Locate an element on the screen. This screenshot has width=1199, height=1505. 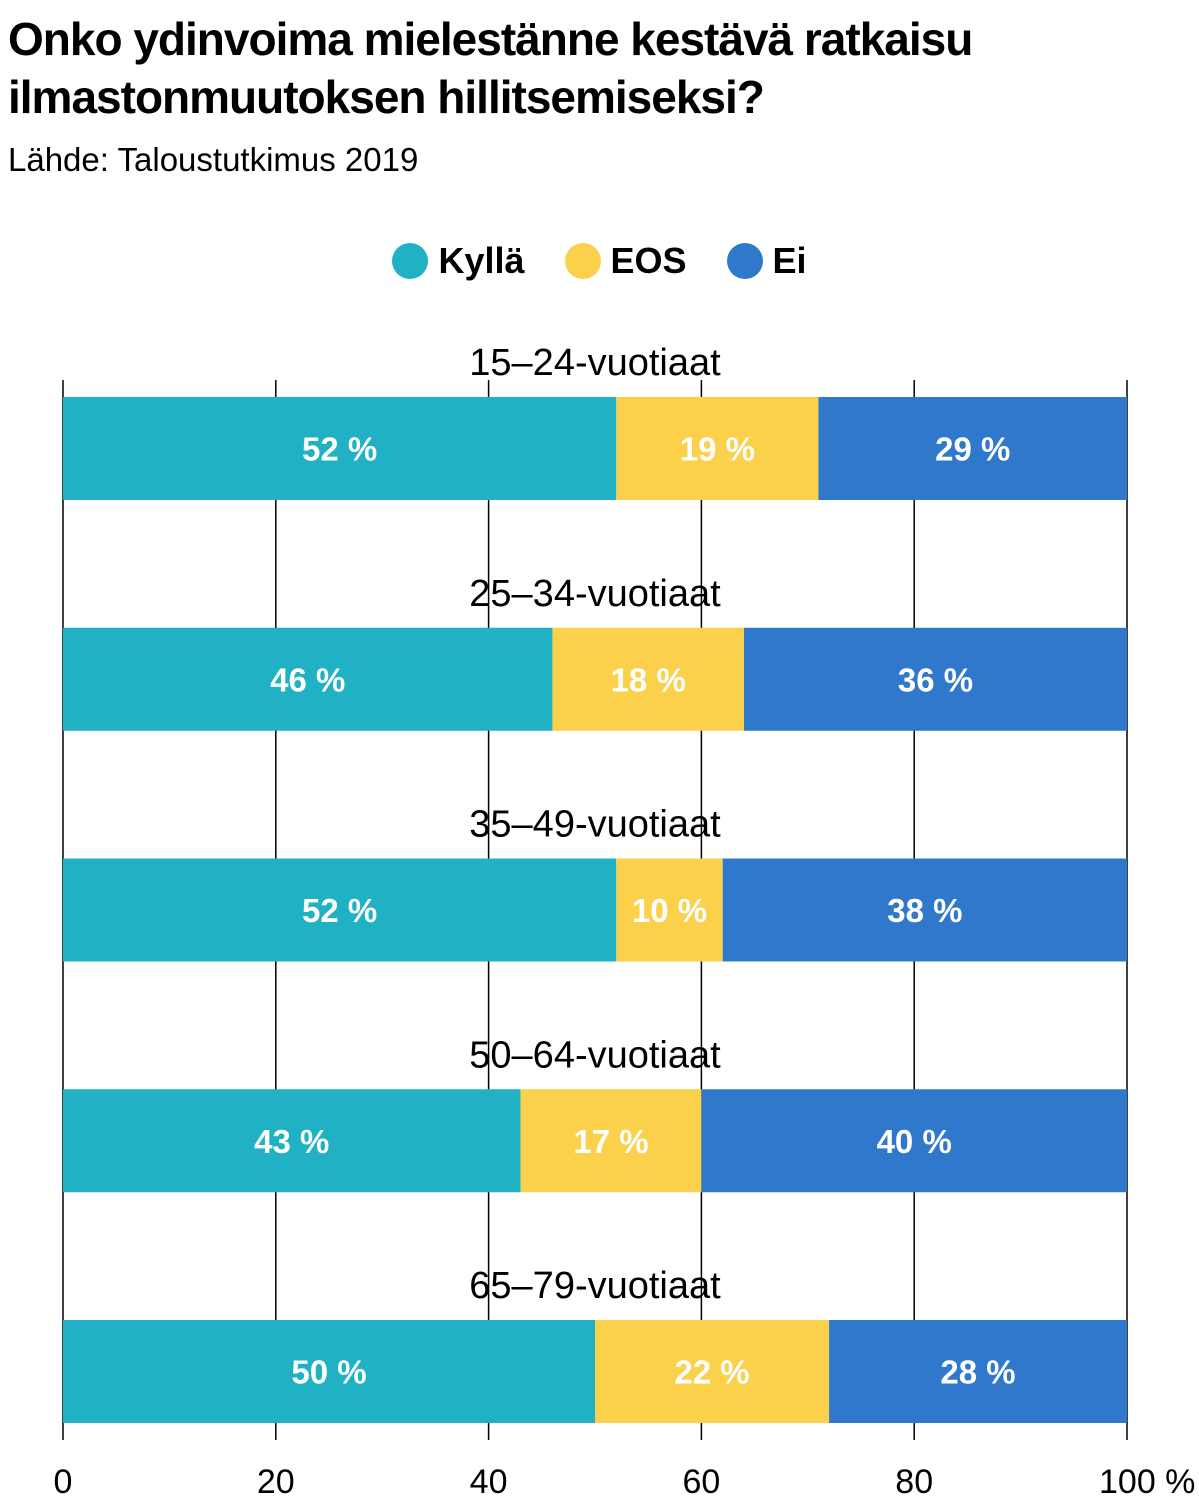
legend-item-kylla: Kyllä is located at coordinates (458, 261).